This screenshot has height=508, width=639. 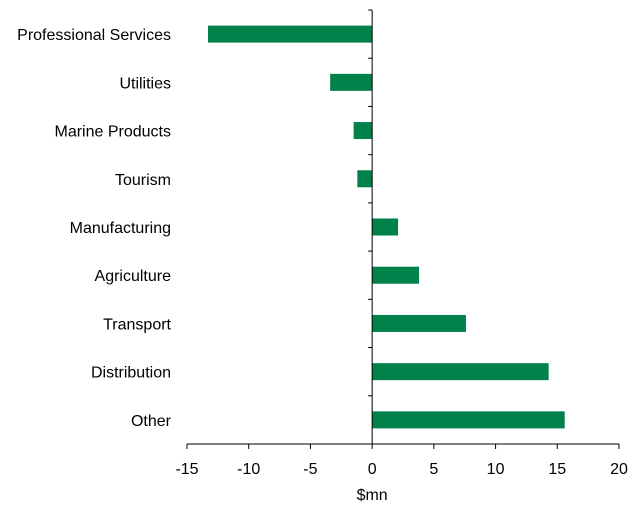 What do you see at coordinates (133, 276) in the screenshot?
I see `category-label: Agriculture` at bounding box center [133, 276].